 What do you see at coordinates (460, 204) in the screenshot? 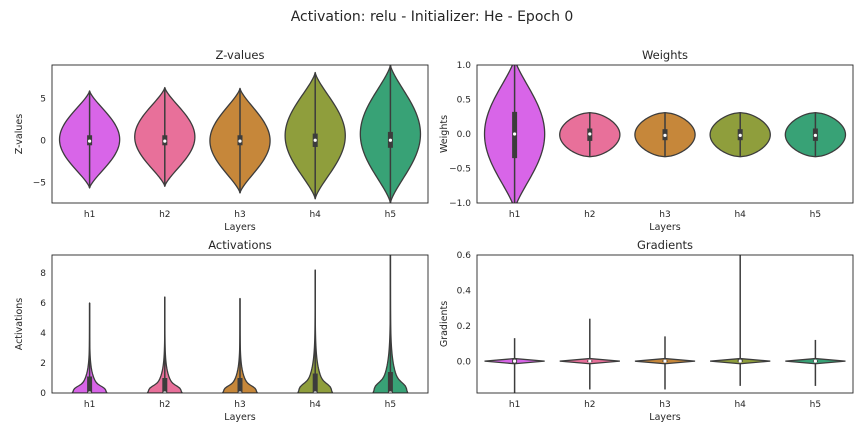
I see `weights-ytick-label: −1.0` at bounding box center [460, 204].